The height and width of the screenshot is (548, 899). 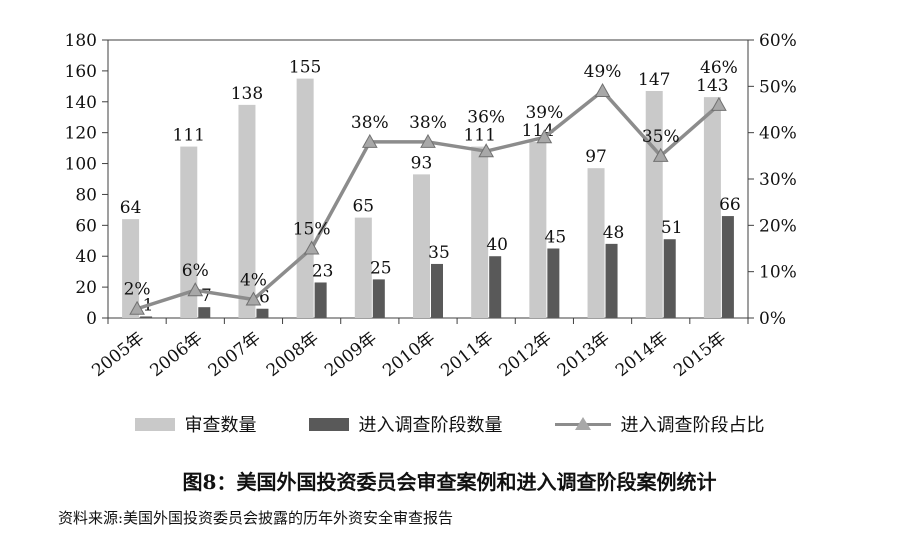 I want to click on bar-value-label: 40, so click(x=497, y=245).